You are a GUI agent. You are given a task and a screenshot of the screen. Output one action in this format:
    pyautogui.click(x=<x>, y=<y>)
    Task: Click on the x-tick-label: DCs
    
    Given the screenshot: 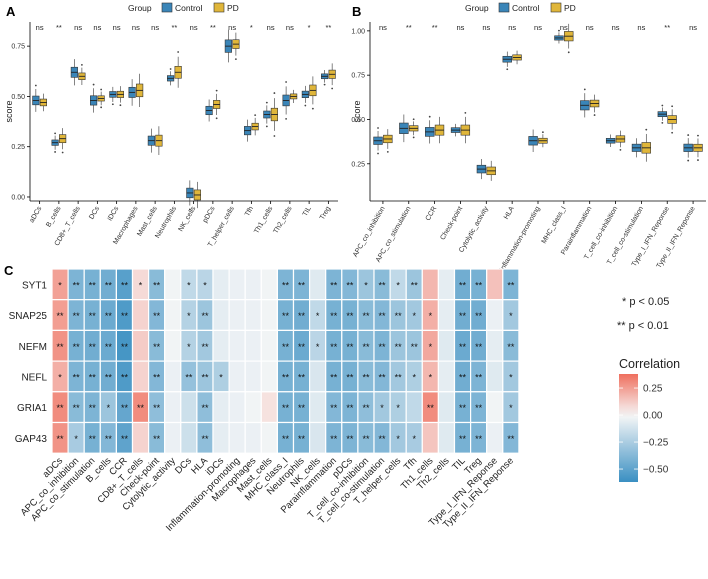 What is the action you would take?
    pyautogui.click(x=94, y=213)
    